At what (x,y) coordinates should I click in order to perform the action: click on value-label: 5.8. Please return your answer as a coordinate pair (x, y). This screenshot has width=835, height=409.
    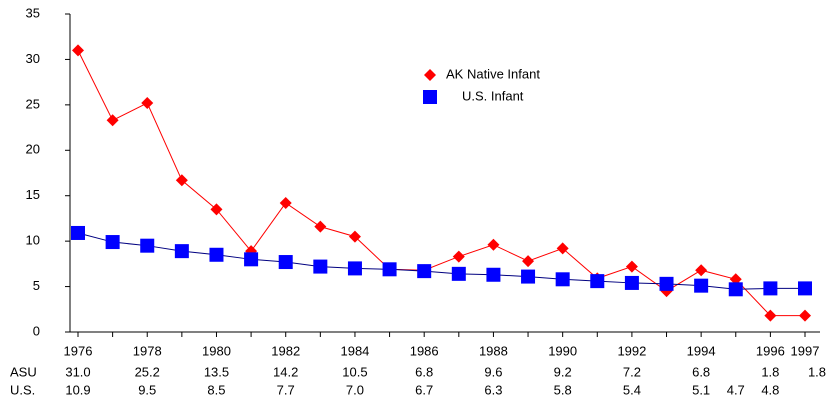
    Looking at the image, I should click on (563, 389).